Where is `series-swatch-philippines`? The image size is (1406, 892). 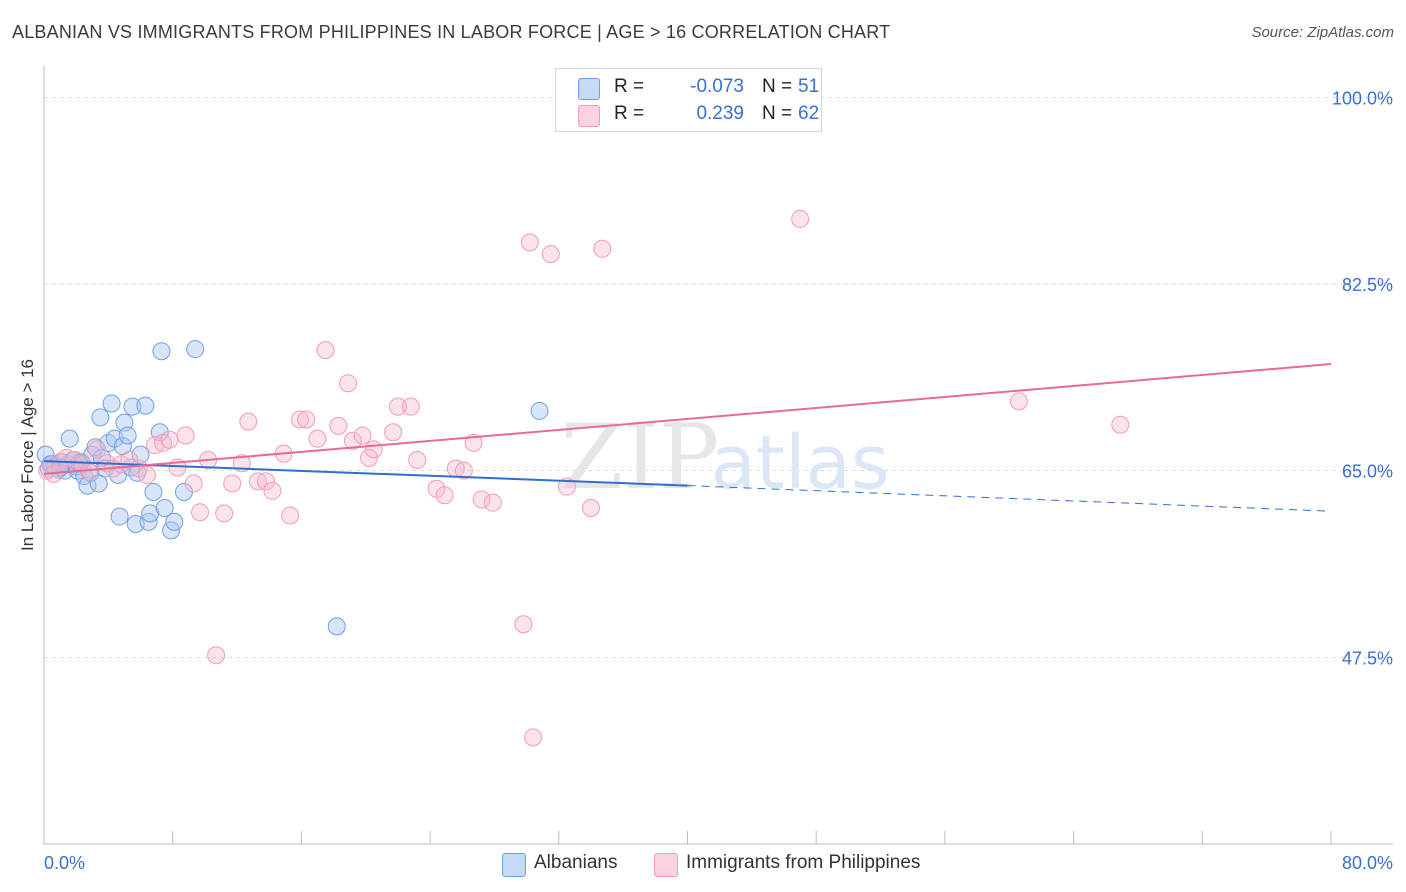 series-swatch-philippines is located at coordinates (666, 865).